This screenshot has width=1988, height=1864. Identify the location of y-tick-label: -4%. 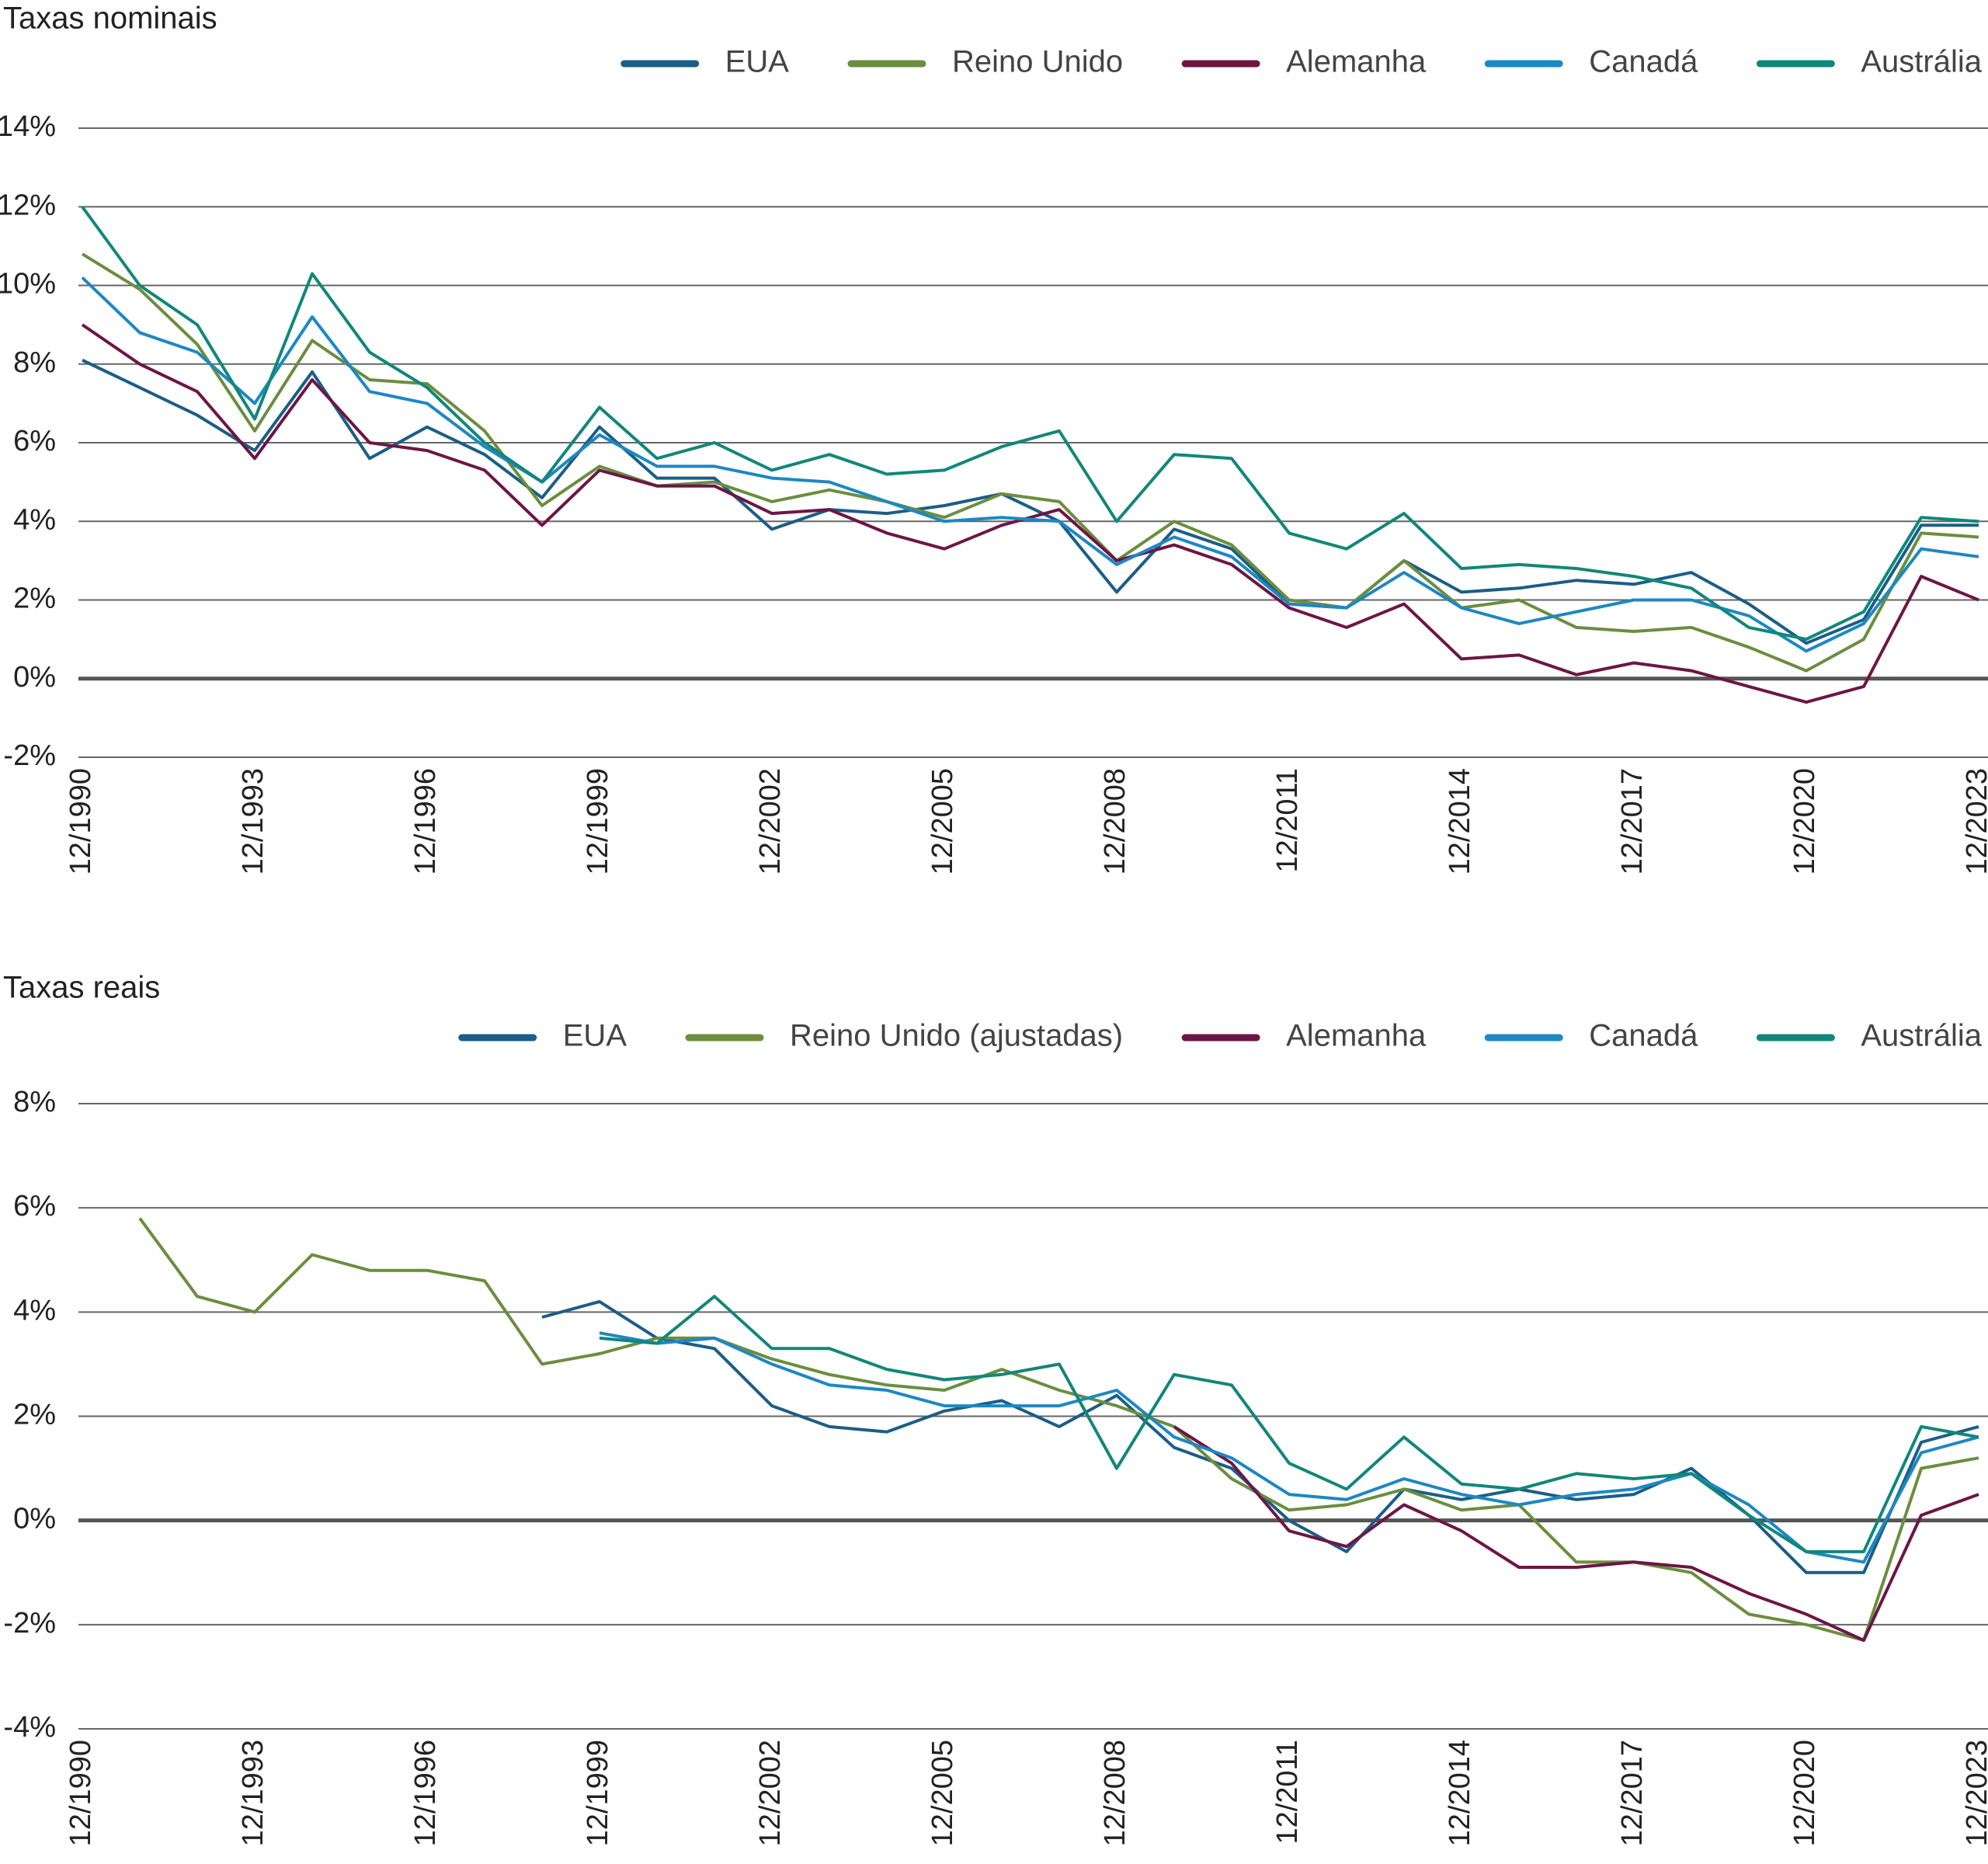
(30, 1727).